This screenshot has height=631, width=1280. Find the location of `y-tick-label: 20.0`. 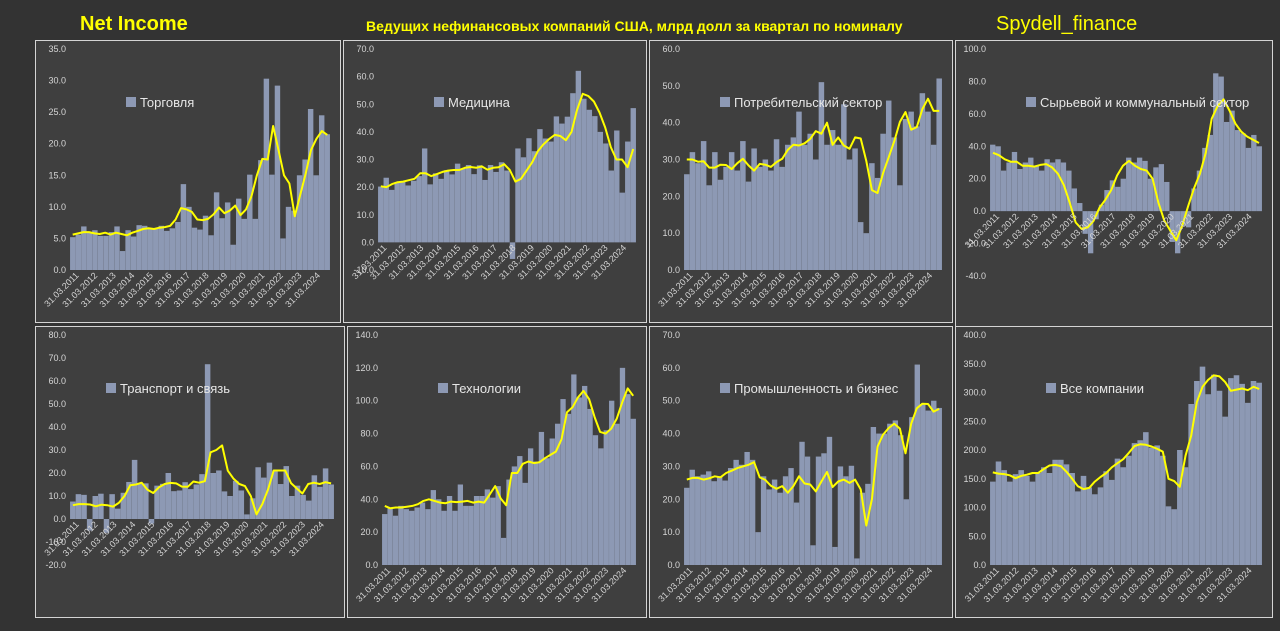

y-tick-label: 20.0 is located at coordinates (365, 187).